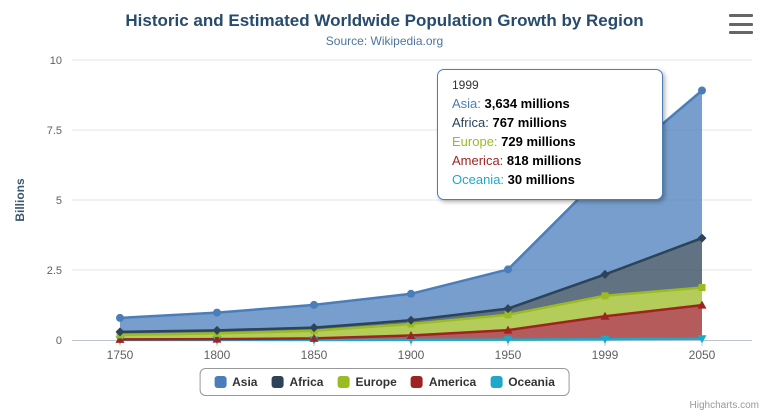 The image size is (769, 416). What do you see at coordinates (343, 382) in the screenshot?
I see `legend-swatch-europe` at bounding box center [343, 382].